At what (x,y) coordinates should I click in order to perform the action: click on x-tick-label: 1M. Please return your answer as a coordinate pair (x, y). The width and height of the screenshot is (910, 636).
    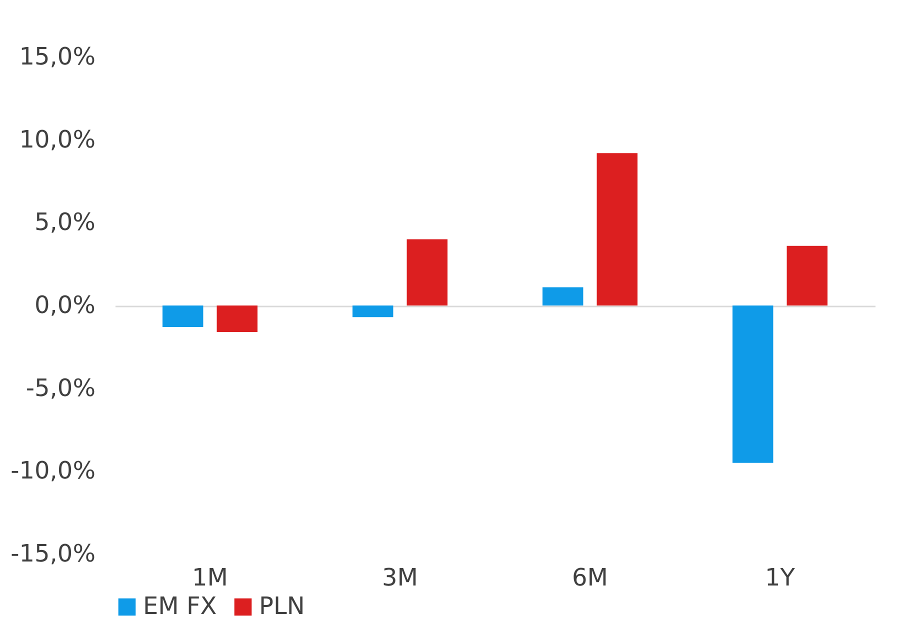
    Looking at the image, I should click on (210, 578).